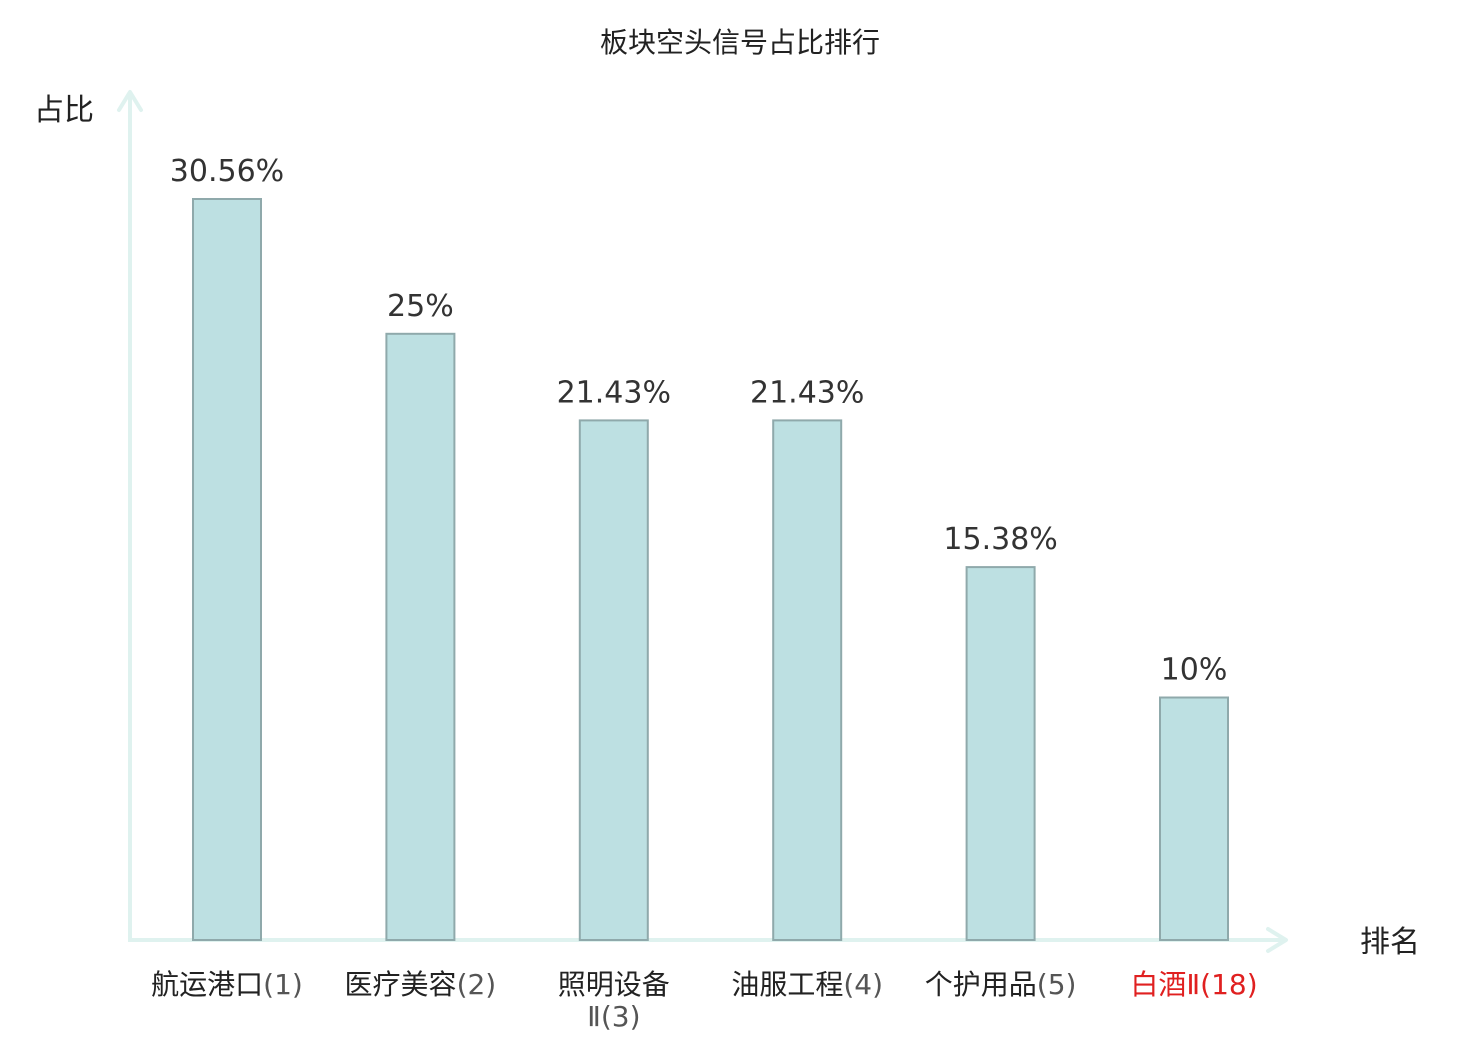 The width and height of the screenshot is (1480, 1044). What do you see at coordinates (614, 984) in the screenshot?
I see `category-label: 照明设备` at bounding box center [614, 984].